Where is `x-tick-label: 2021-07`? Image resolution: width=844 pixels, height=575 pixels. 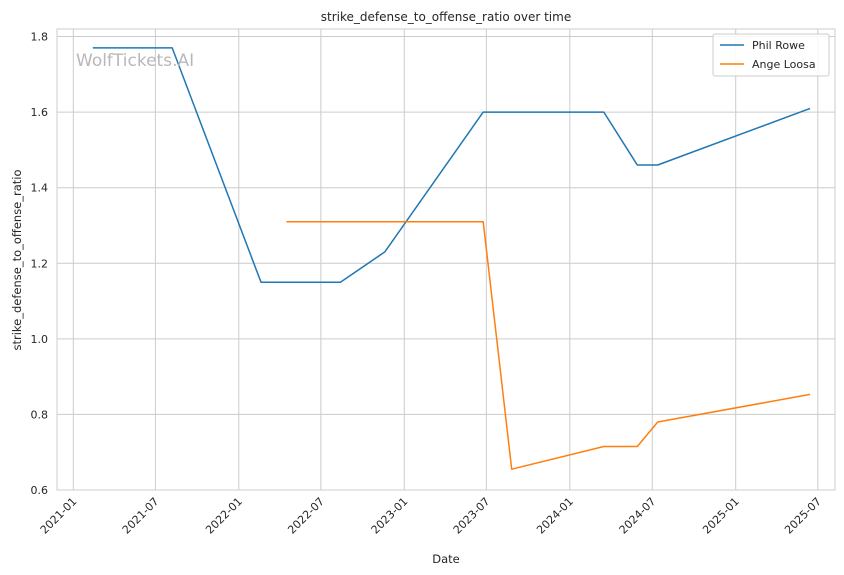
x-tick-label: 2021-07 is located at coordinates (141, 516).